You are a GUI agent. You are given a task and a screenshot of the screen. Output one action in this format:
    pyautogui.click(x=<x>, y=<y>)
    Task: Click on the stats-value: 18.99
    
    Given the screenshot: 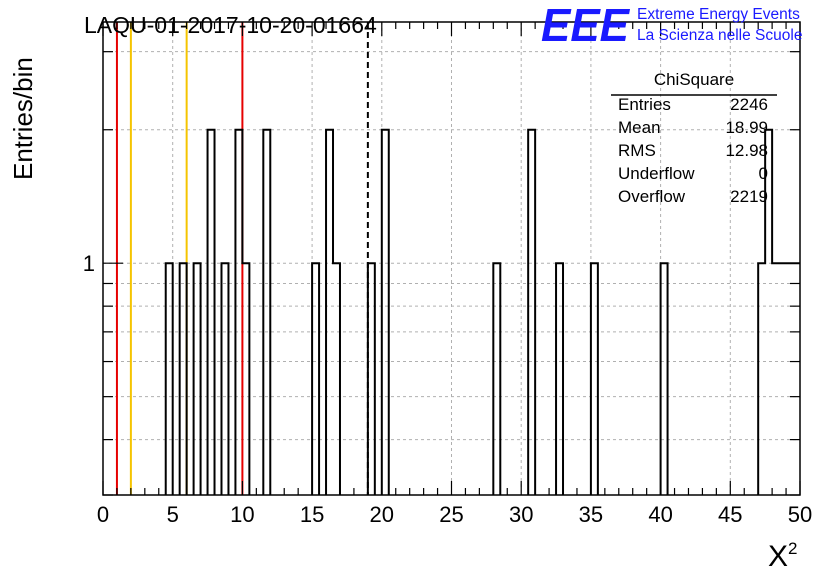 What is the action you would take?
    pyautogui.click(x=746, y=127)
    